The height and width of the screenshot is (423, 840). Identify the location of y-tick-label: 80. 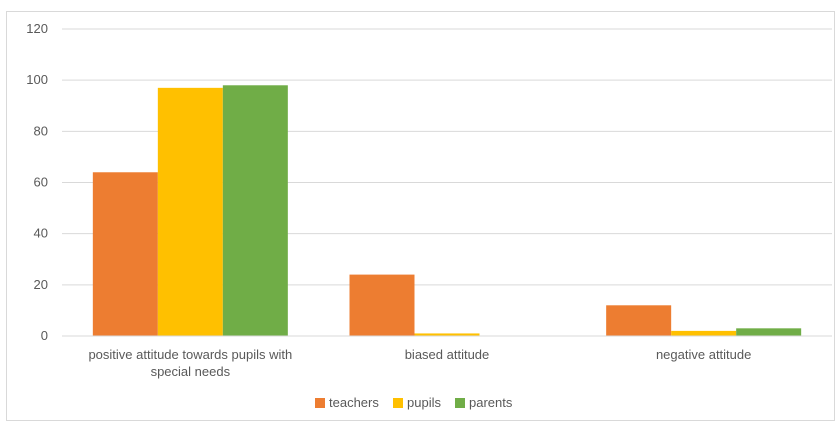
(41, 130).